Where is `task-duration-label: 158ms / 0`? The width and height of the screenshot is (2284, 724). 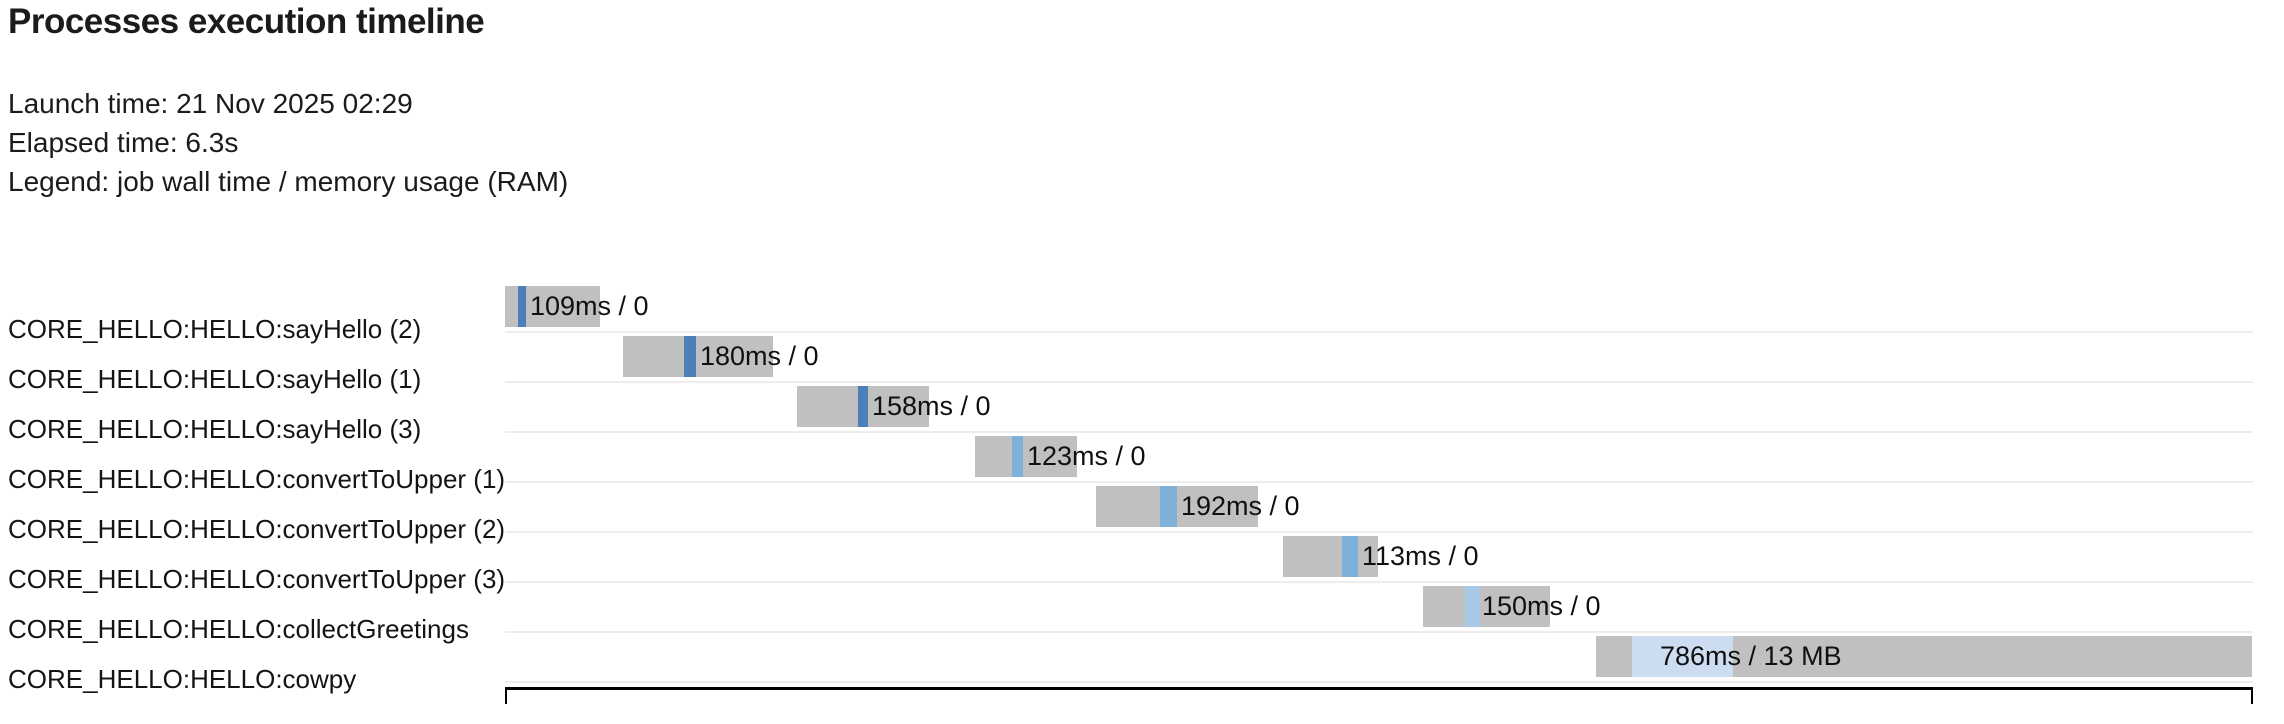
task-duration-label: 158ms / 0 is located at coordinates (931, 406).